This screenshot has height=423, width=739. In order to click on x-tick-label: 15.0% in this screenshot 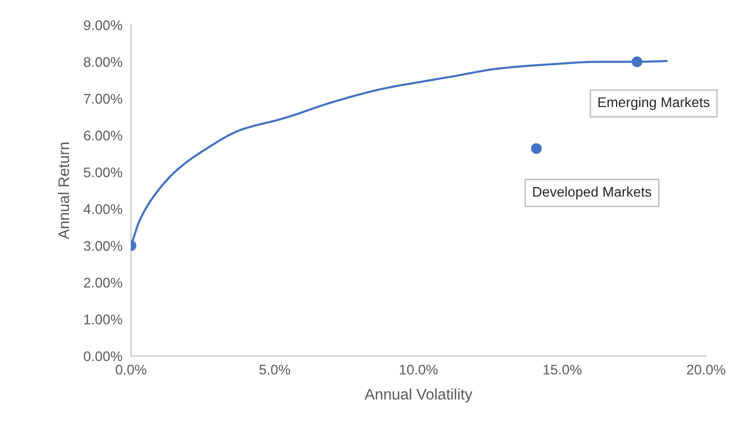, I will do `click(563, 369)`.